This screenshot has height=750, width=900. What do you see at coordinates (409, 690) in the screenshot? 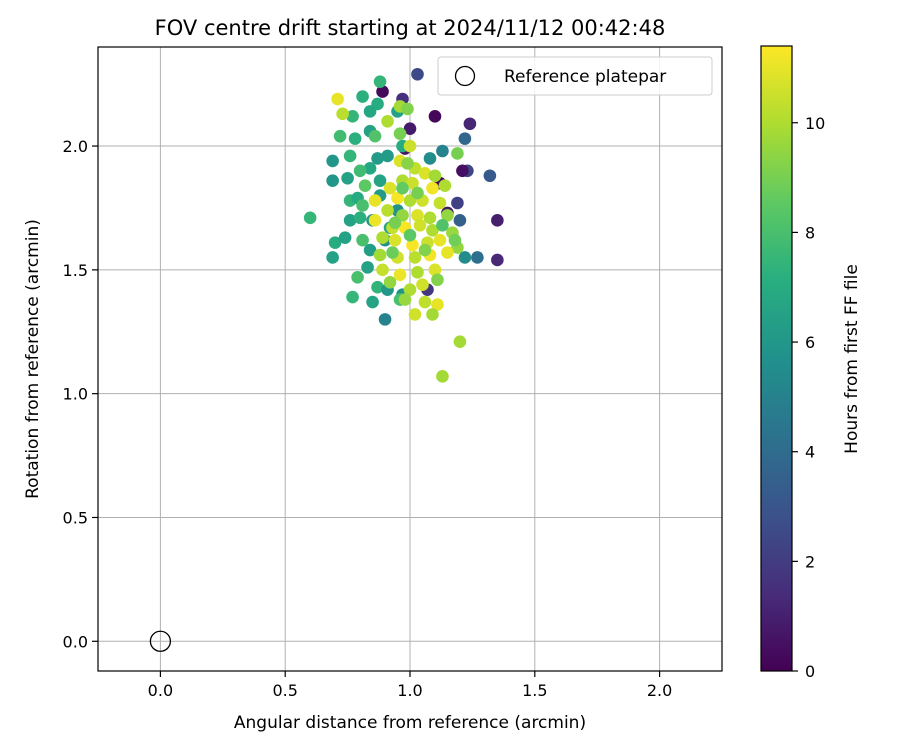
I see `x-tick-label: 1.0` at bounding box center [409, 690].